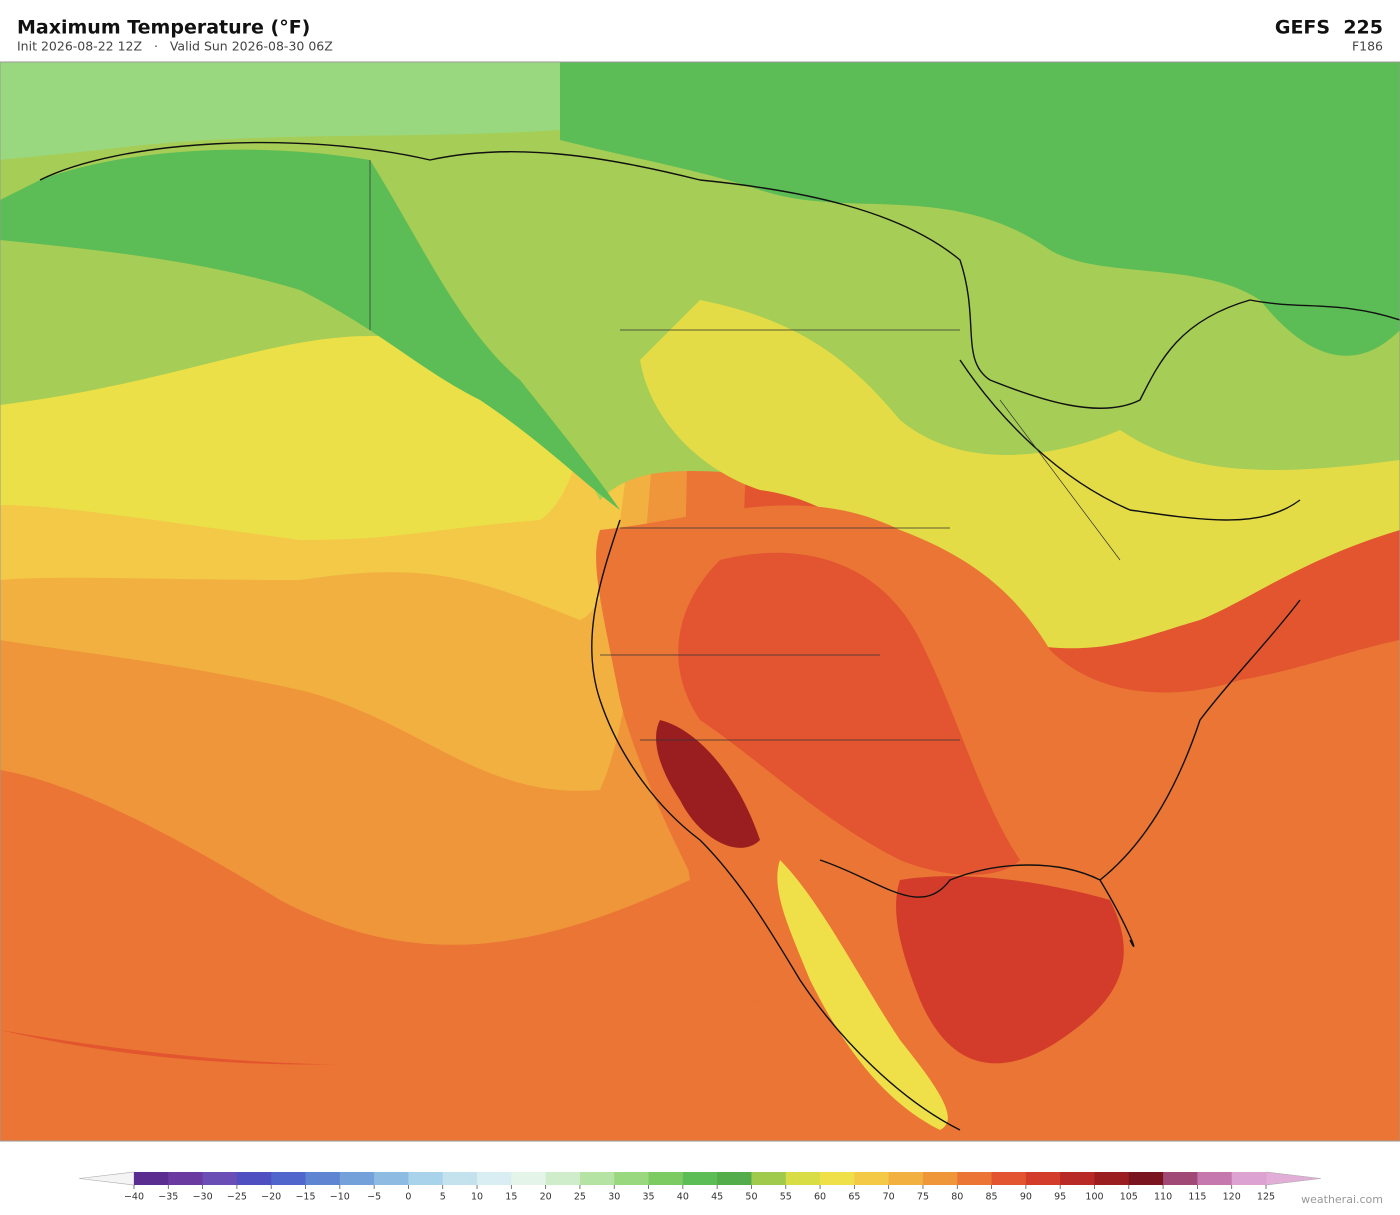 The width and height of the screenshot is (1400, 1215). Describe the element at coordinates (1367, 46) in the screenshot. I see `forecast-hour: F186` at that location.